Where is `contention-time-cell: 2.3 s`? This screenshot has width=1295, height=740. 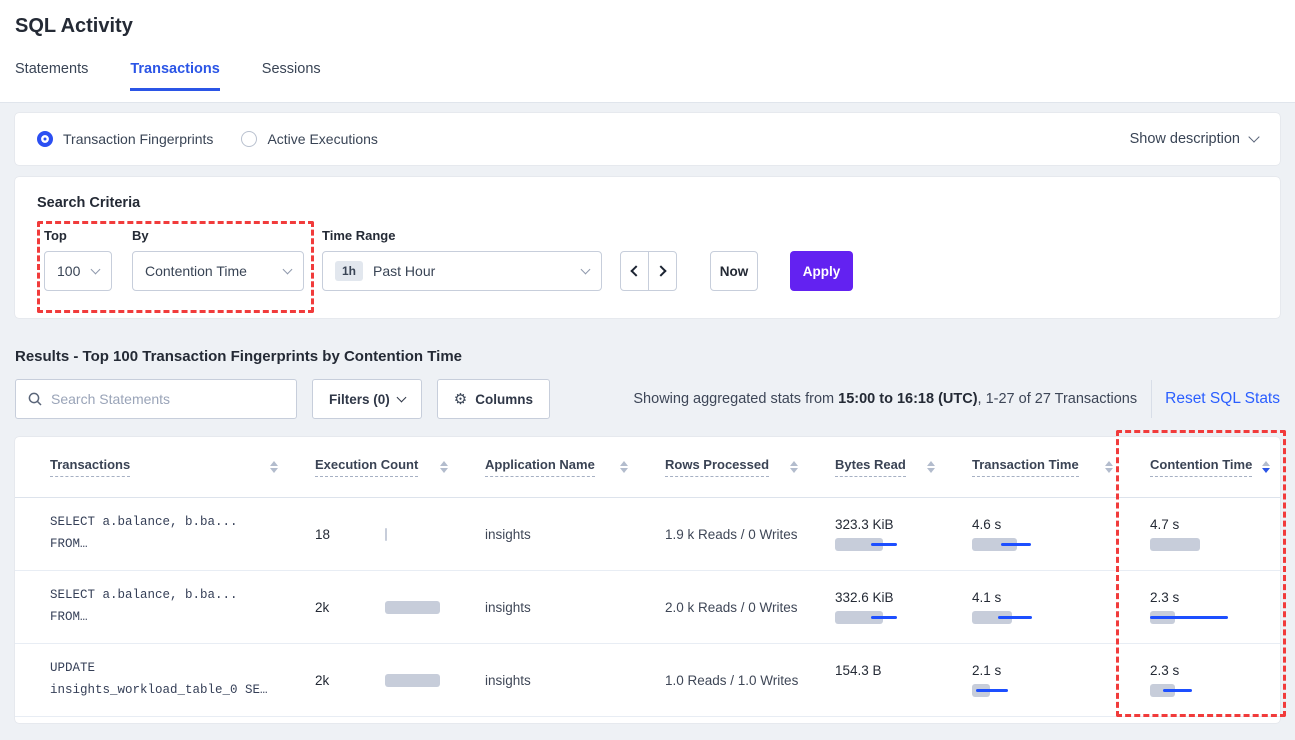 contention-time-cell: 2.3 s is located at coordinates (1207, 680).